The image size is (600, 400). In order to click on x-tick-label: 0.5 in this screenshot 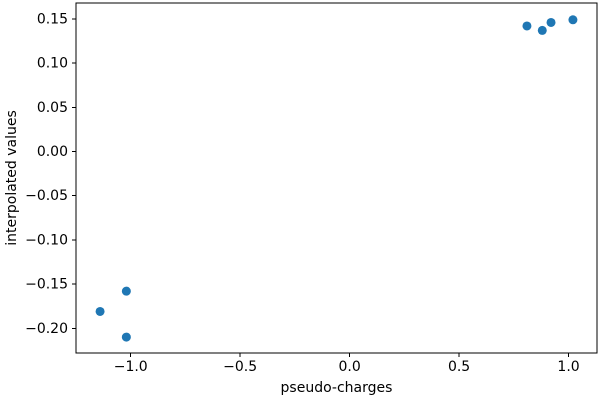, I will do `click(459, 367)`.